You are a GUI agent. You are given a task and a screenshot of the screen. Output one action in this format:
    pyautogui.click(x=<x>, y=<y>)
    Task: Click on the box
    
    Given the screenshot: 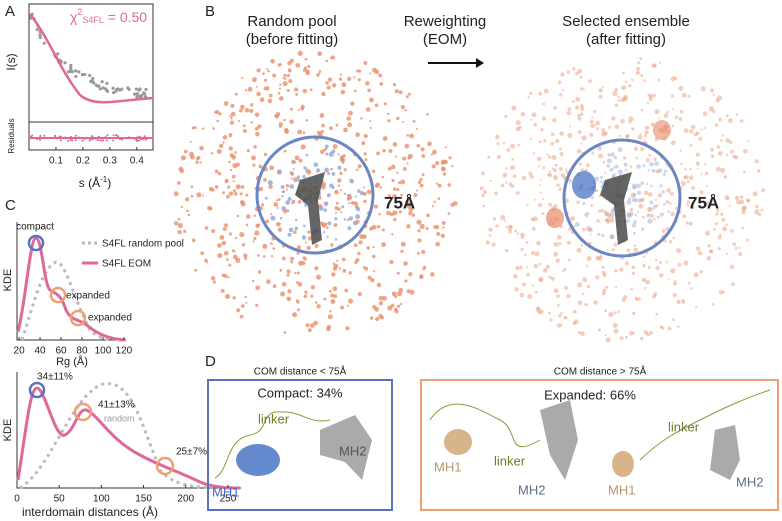 What is the action you would take?
    pyautogui.click(x=599, y=445)
    